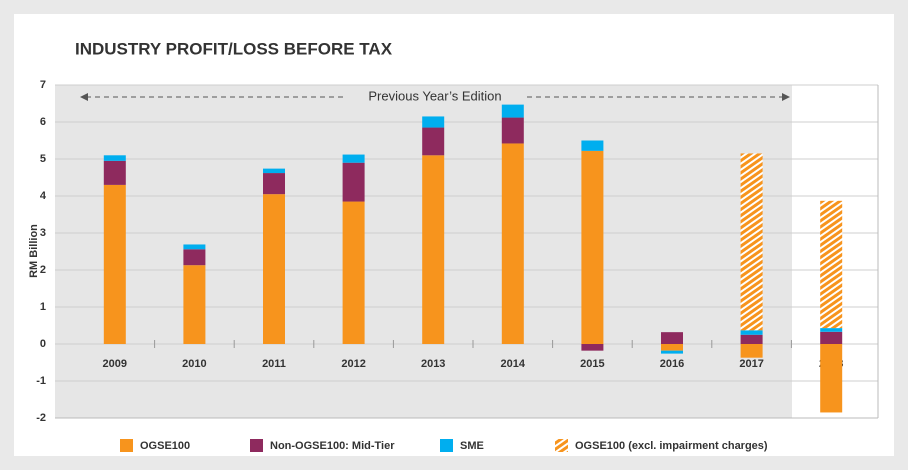 Image resolution: width=908 pixels, height=470 pixels. I want to click on legend-label: SME, so click(472, 446).